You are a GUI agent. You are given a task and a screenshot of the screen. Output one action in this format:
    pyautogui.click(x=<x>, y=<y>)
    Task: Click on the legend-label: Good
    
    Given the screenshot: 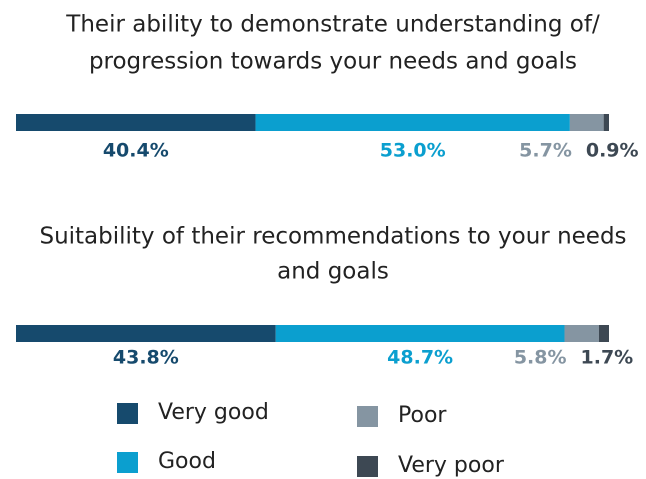 What is the action you would take?
    pyautogui.click(x=187, y=461)
    